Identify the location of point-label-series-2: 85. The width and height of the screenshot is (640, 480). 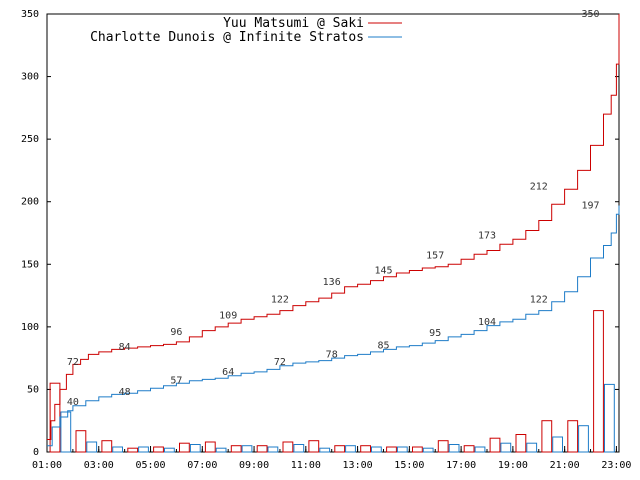
(383, 346).